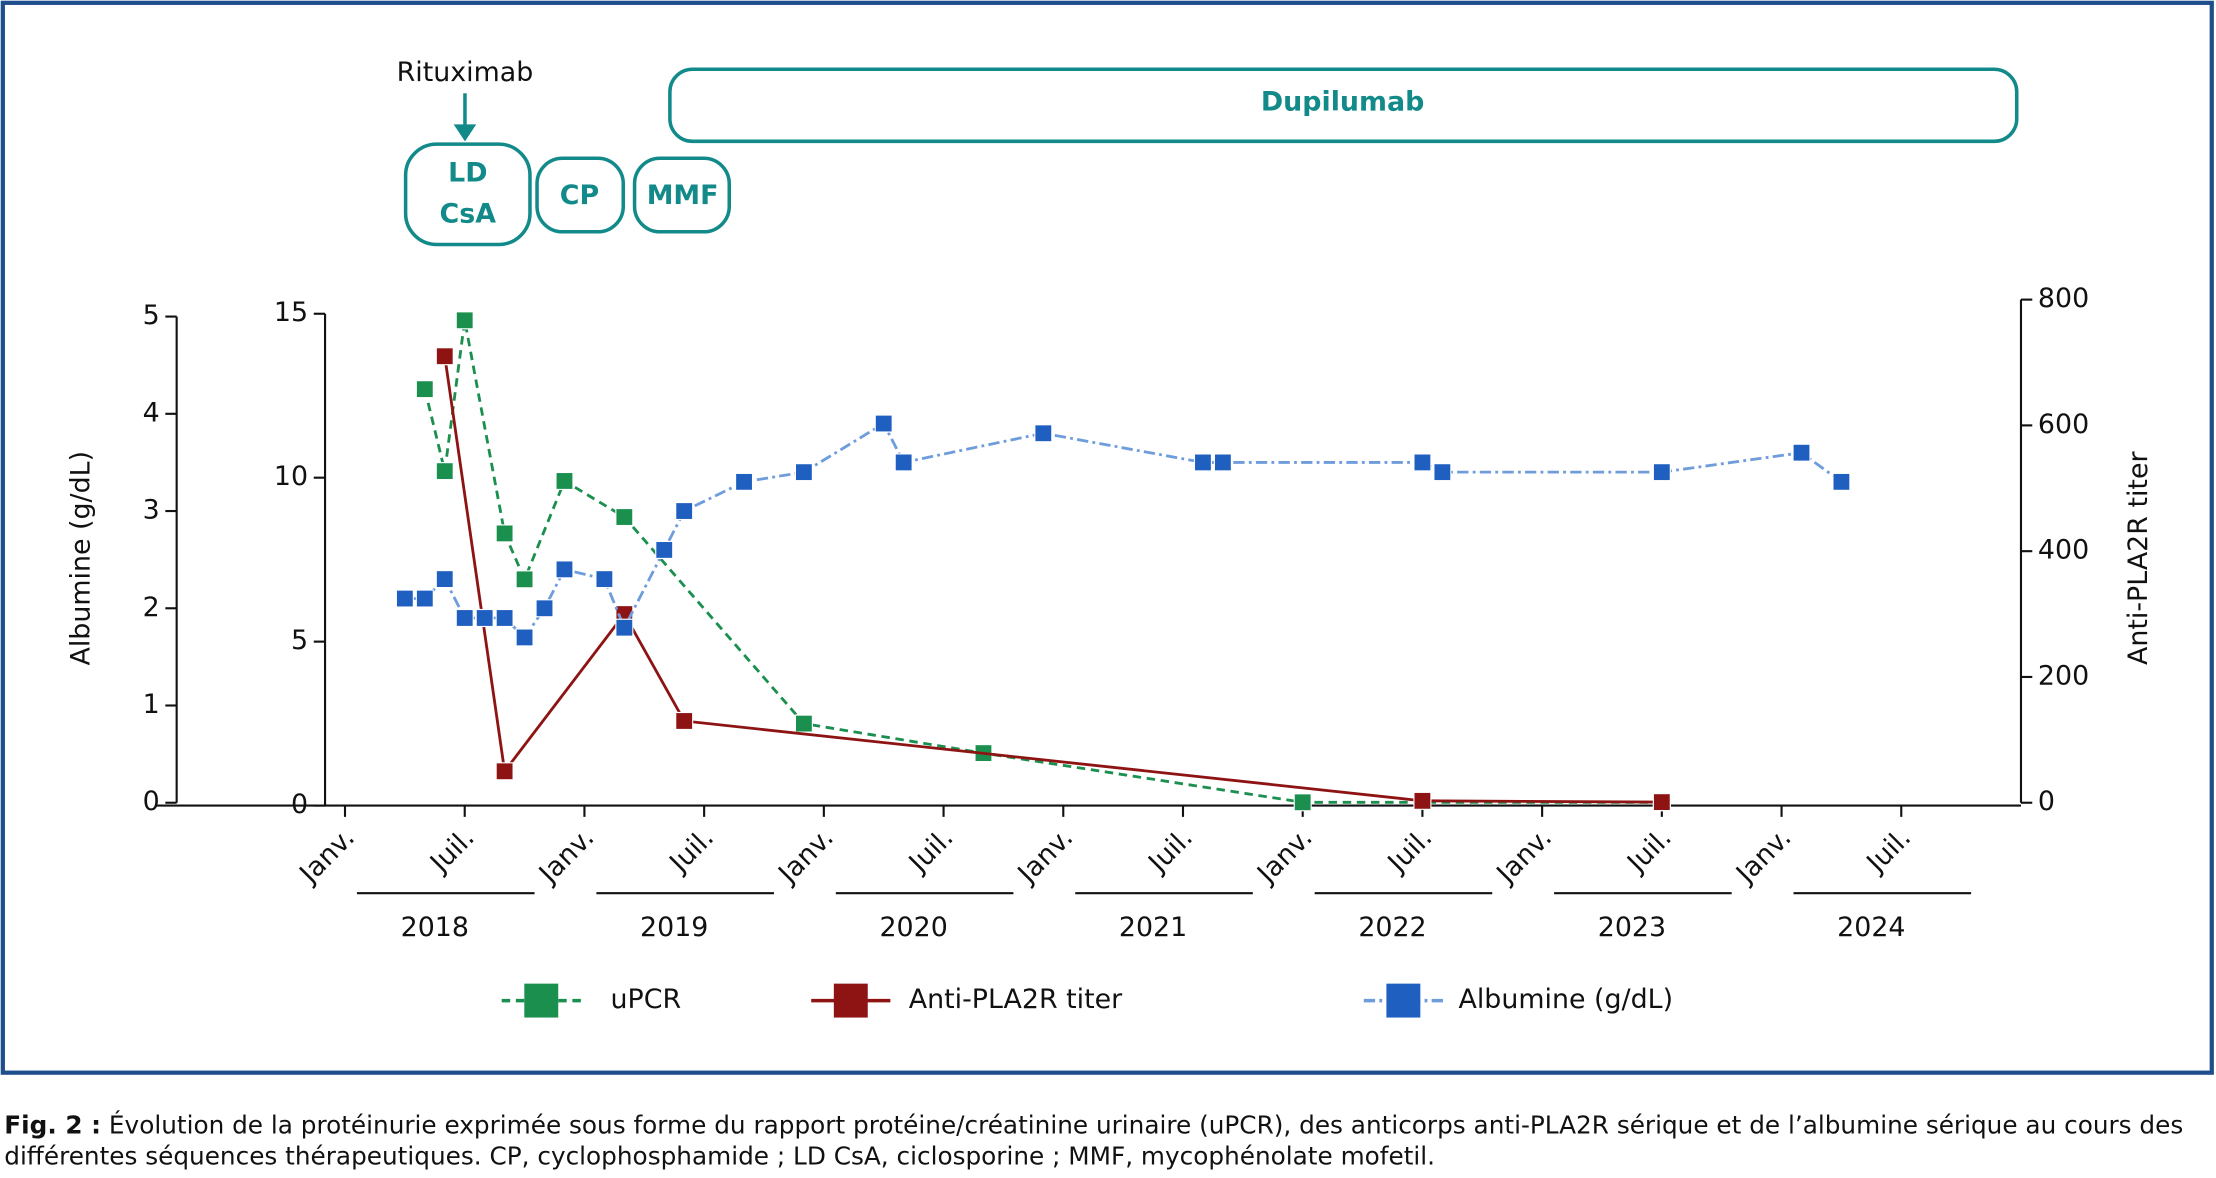 The height and width of the screenshot is (1178, 2216). Describe the element at coordinates (435, 927) in the screenshot. I see `year-label: 2018` at that location.